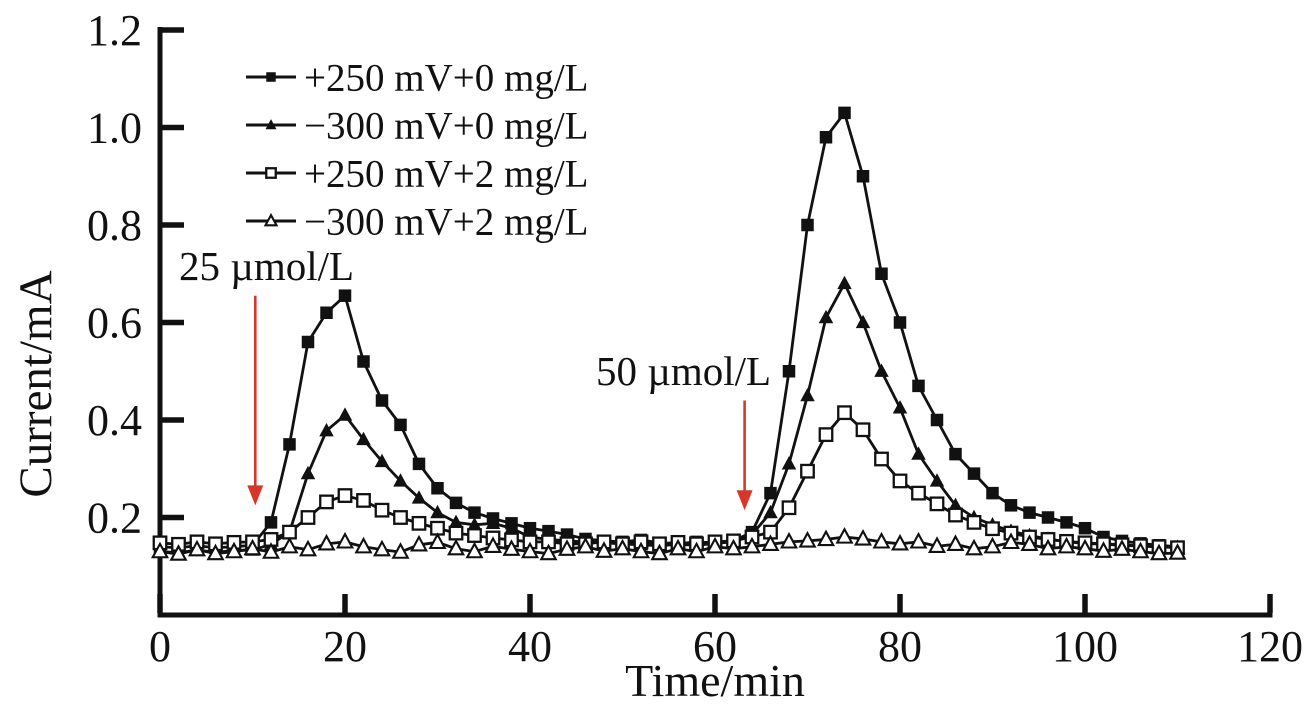 Image resolution: width=1305 pixels, height=728 pixels. What do you see at coordinates (267, 266) in the screenshot?
I see `annotation-25umol: 25 µmol/L` at bounding box center [267, 266].